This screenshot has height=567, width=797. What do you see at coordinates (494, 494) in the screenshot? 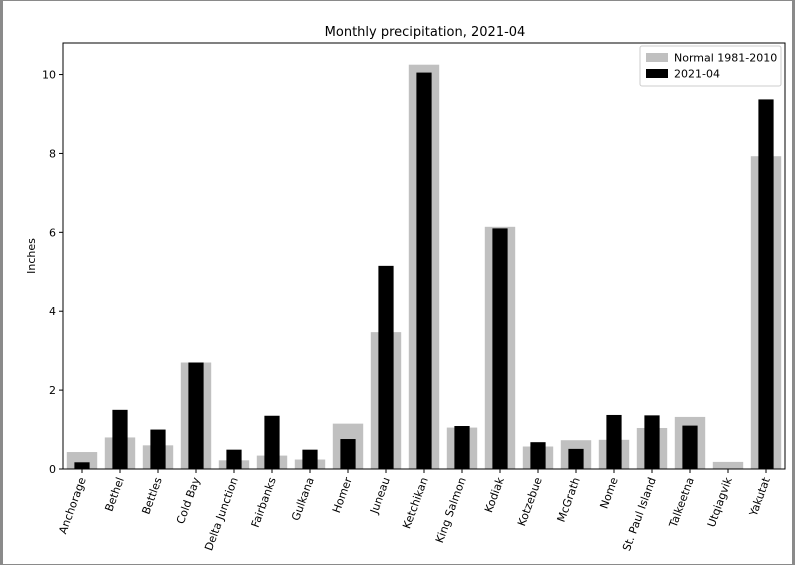
I see `x-tick-label-11: Kodiak` at bounding box center [494, 494].